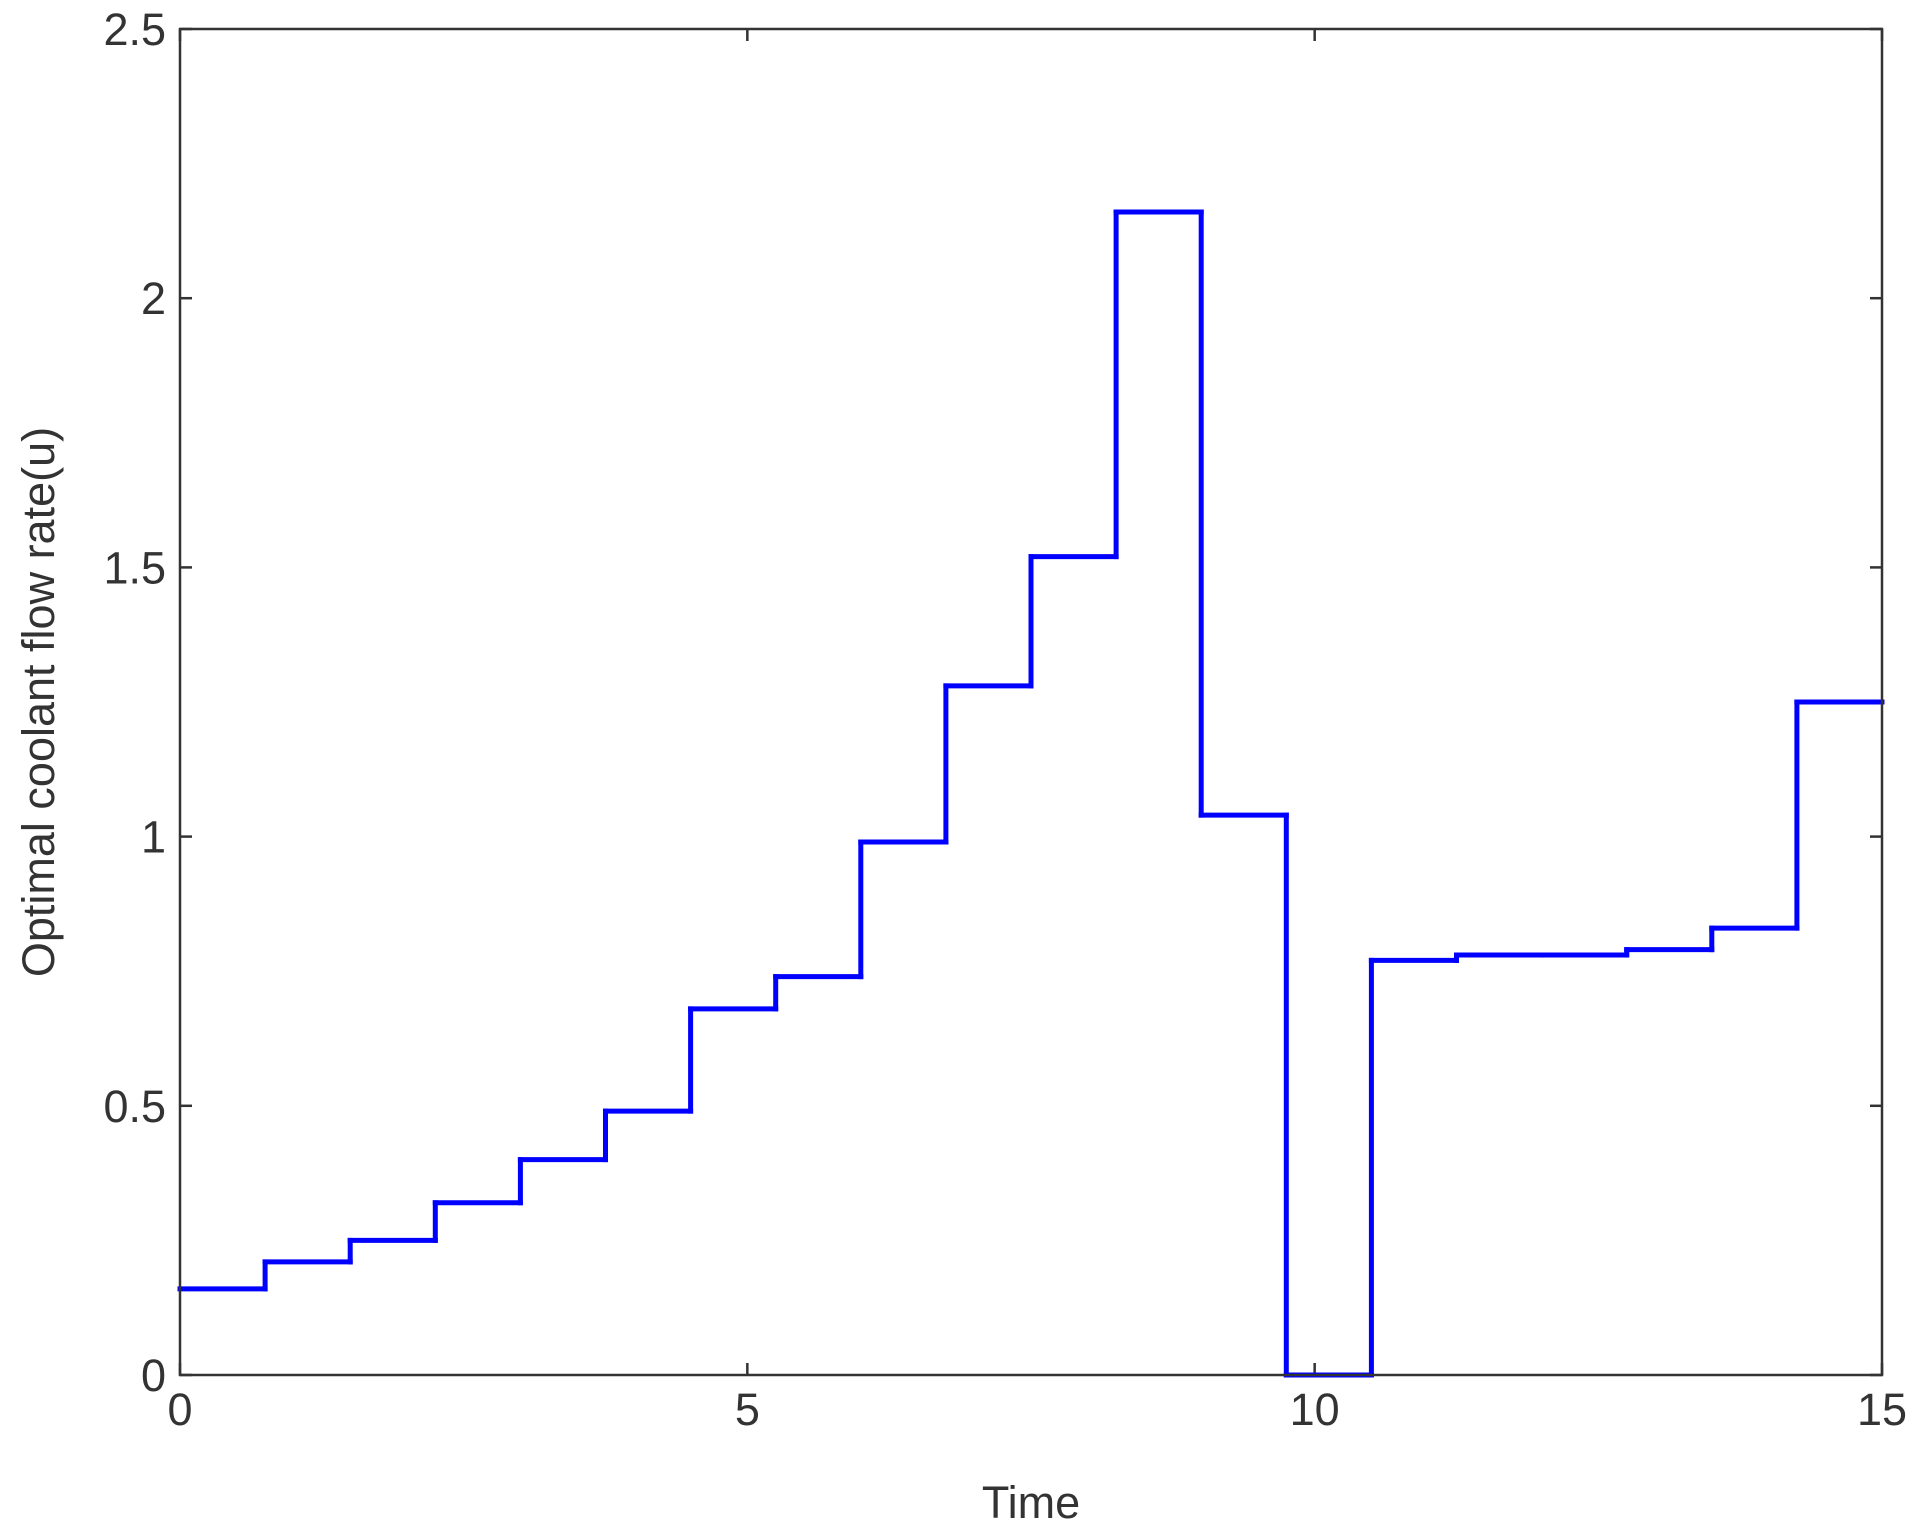  What do you see at coordinates (179, 1409) in the screenshot?
I see `x-tick-label: 0` at bounding box center [179, 1409].